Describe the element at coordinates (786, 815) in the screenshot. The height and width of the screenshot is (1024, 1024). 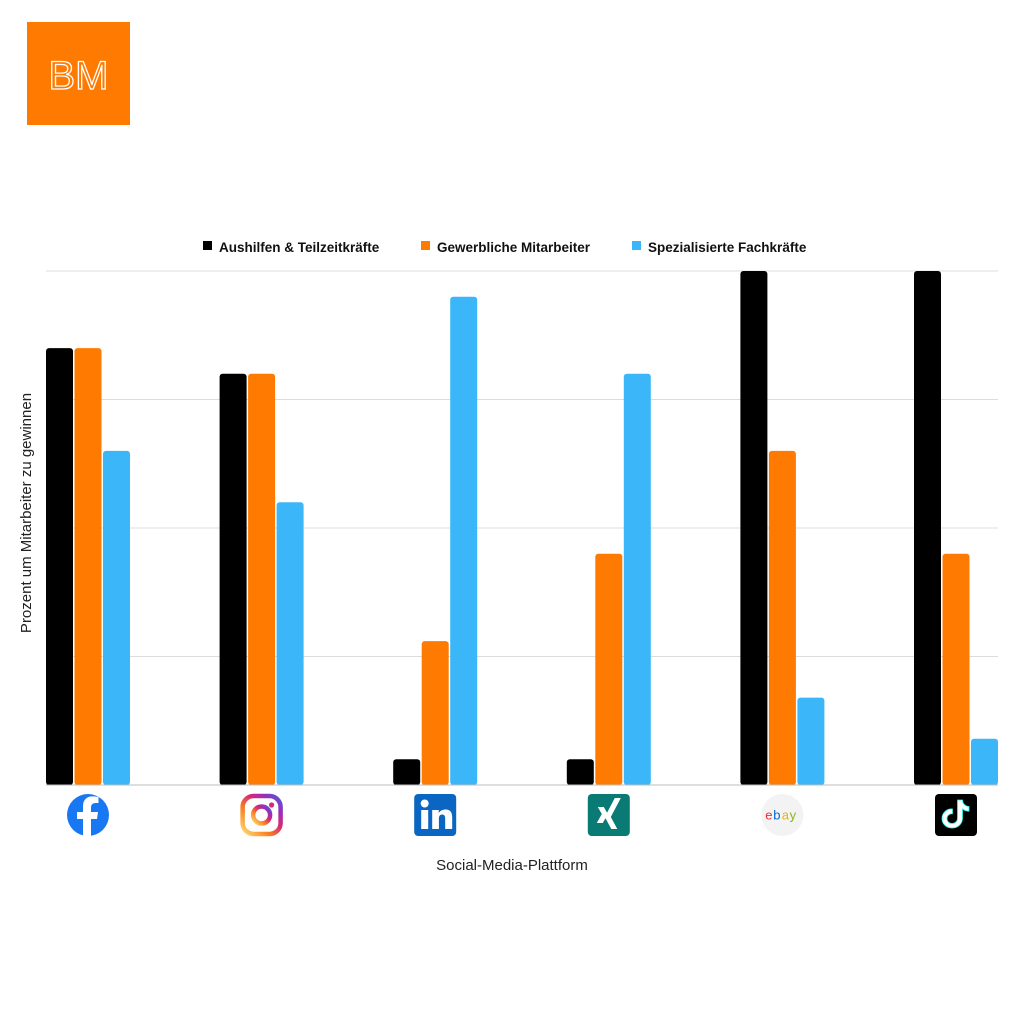
I see `svg-text: a` at that location.